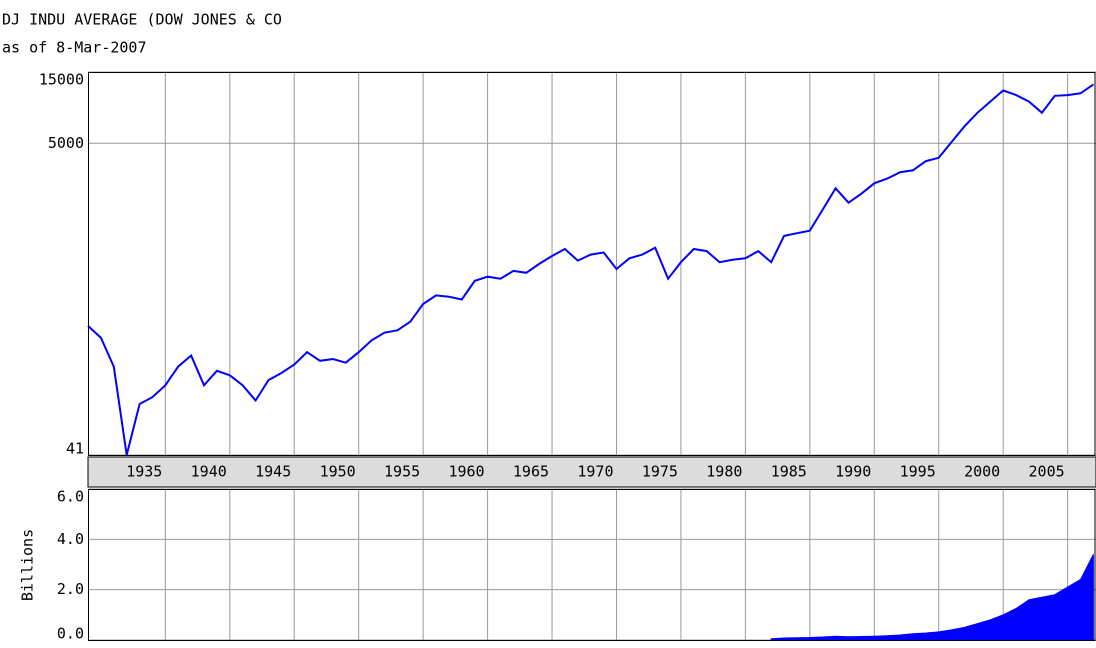  Describe the element at coordinates (70, 497) in the screenshot. I see `y-tick-label: 6.0` at that location.